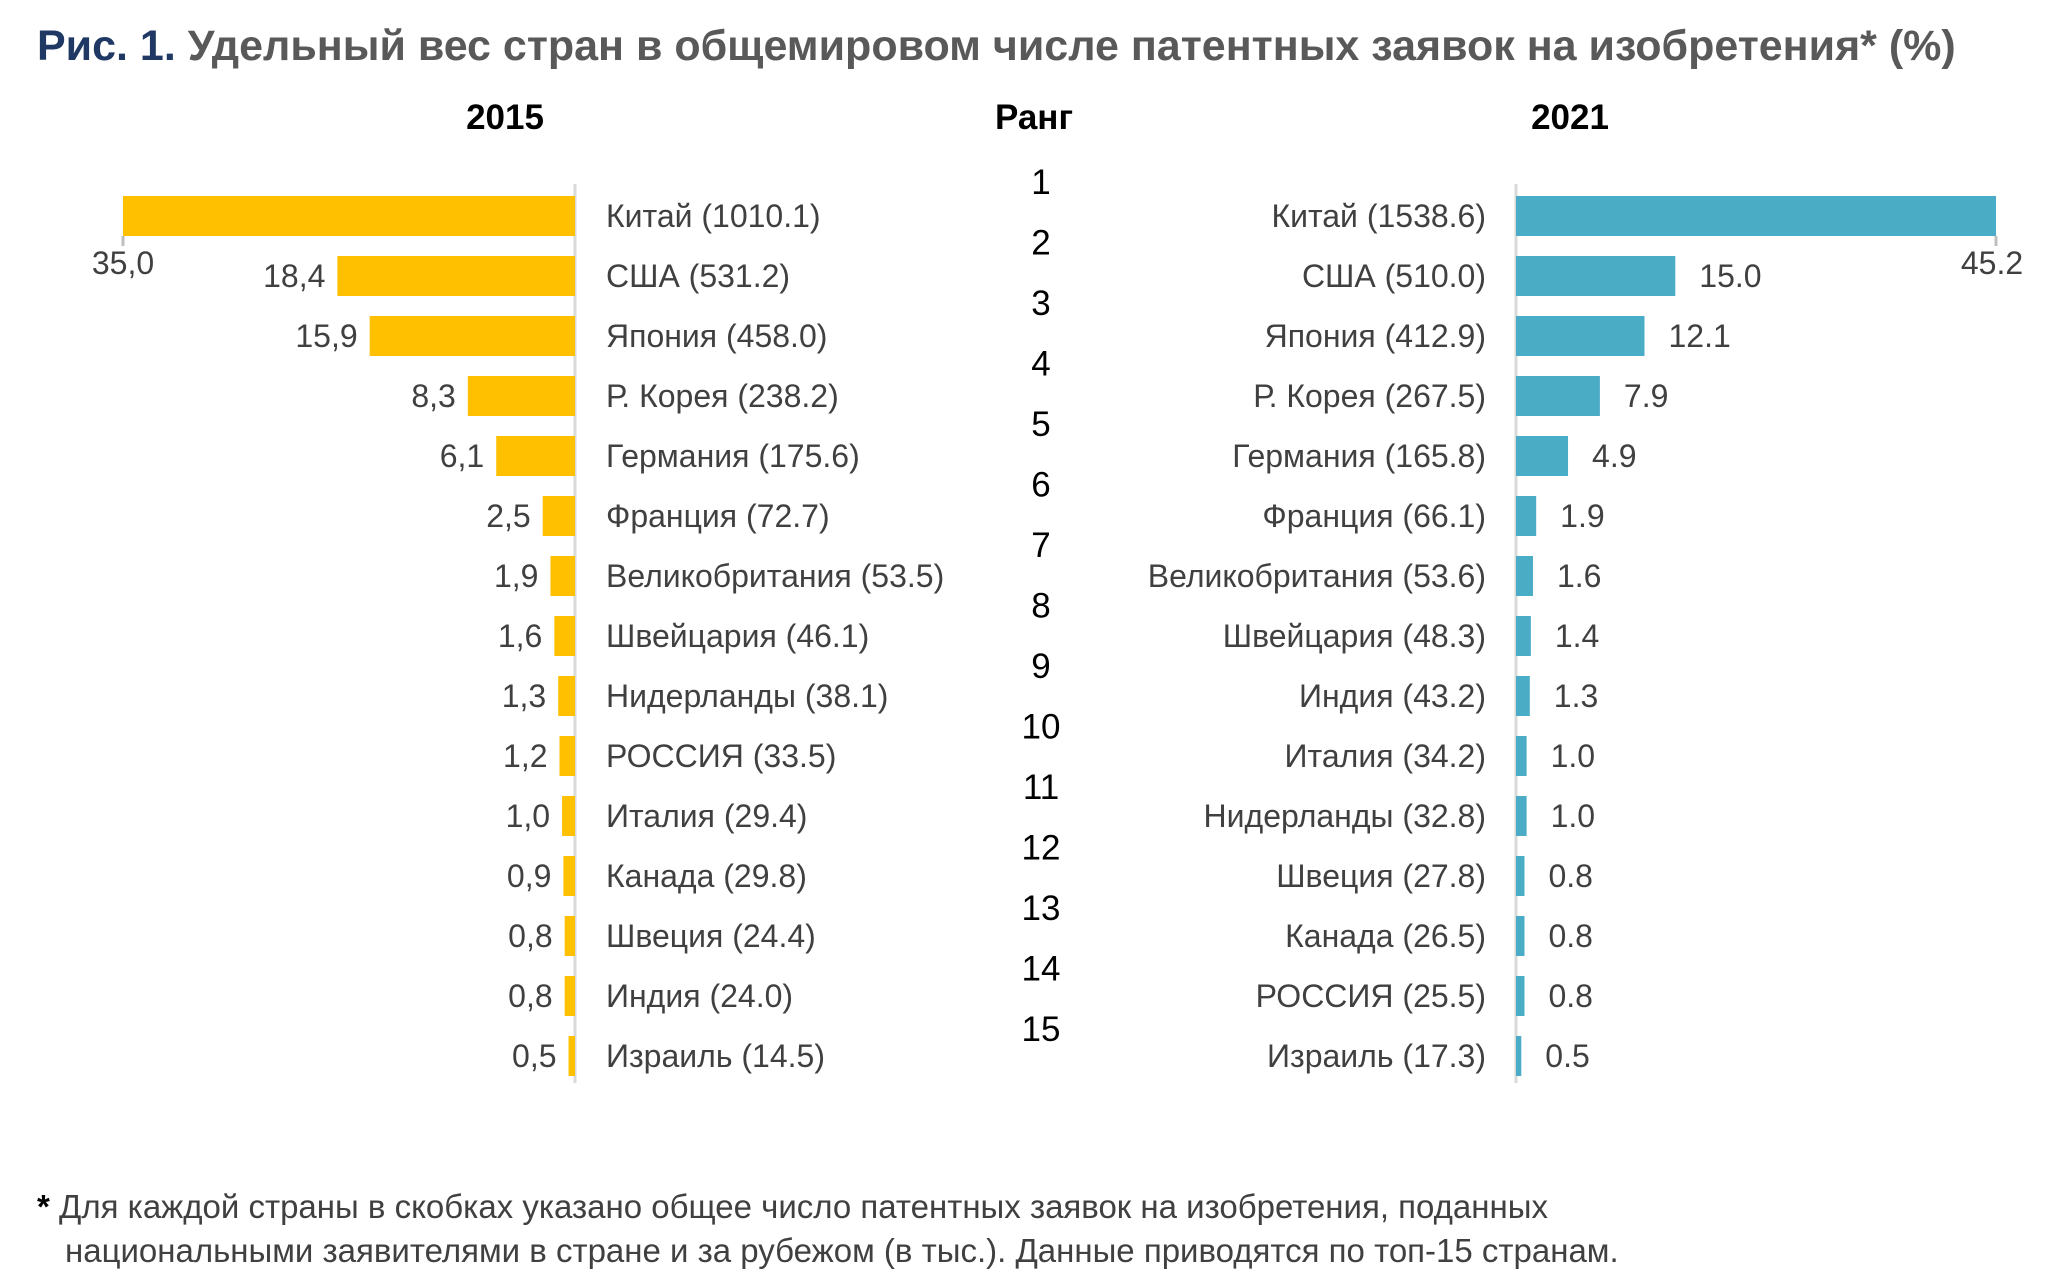 The height and width of the screenshot is (1278, 2051). What do you see at coordinates (1699, 336) in the screenshot?
I see `value-label-2021: 12.1` at bounding box center [1699, 336].